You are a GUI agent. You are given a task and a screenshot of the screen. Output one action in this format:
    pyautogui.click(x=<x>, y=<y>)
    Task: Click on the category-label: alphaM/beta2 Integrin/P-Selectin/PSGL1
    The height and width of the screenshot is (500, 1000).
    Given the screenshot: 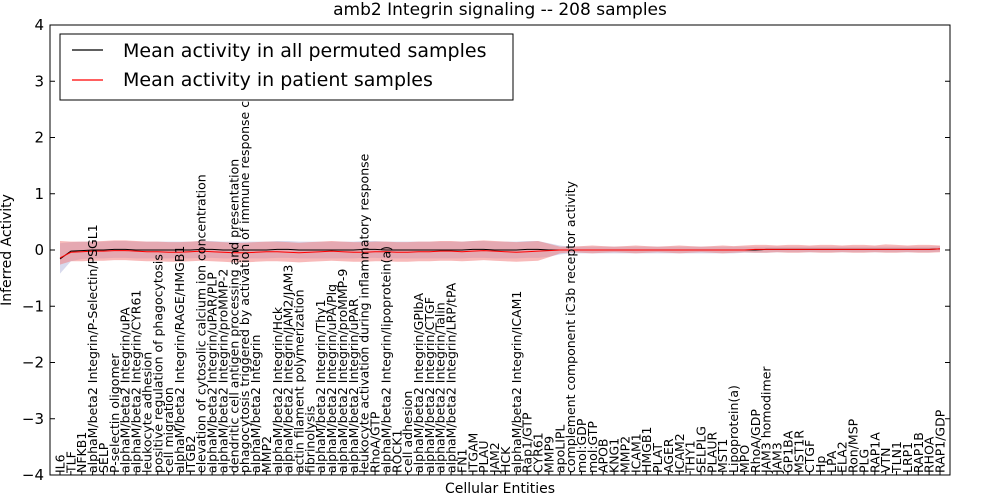 What is the action you would take?
    pyautogui.click(x=92, y=348)
    